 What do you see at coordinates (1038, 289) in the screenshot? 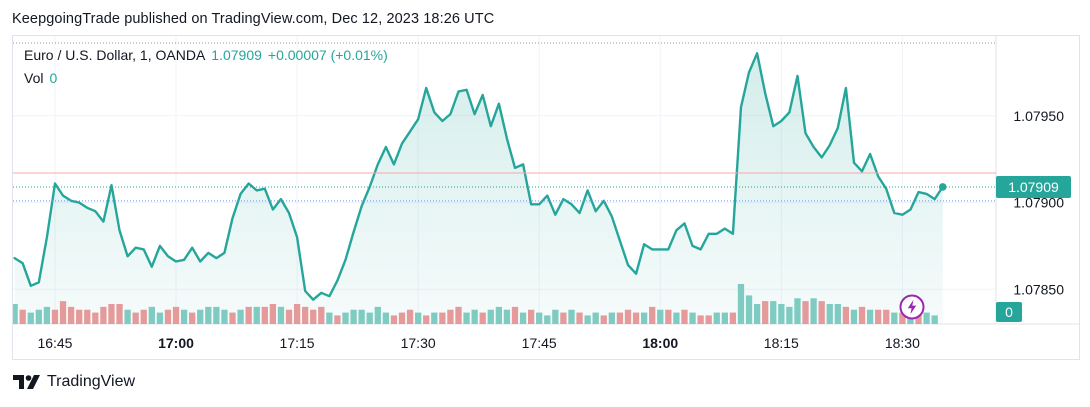
I see `y-tick-label: 1.07850` at bounding box center [1038, 289].